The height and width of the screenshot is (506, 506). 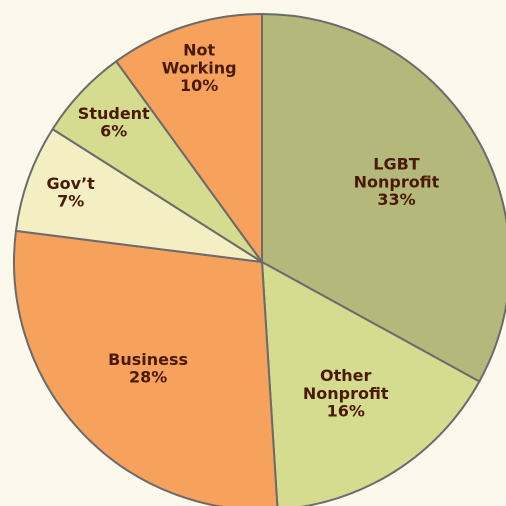 I want to click on label-line: Working, so click(x=199, y=67).